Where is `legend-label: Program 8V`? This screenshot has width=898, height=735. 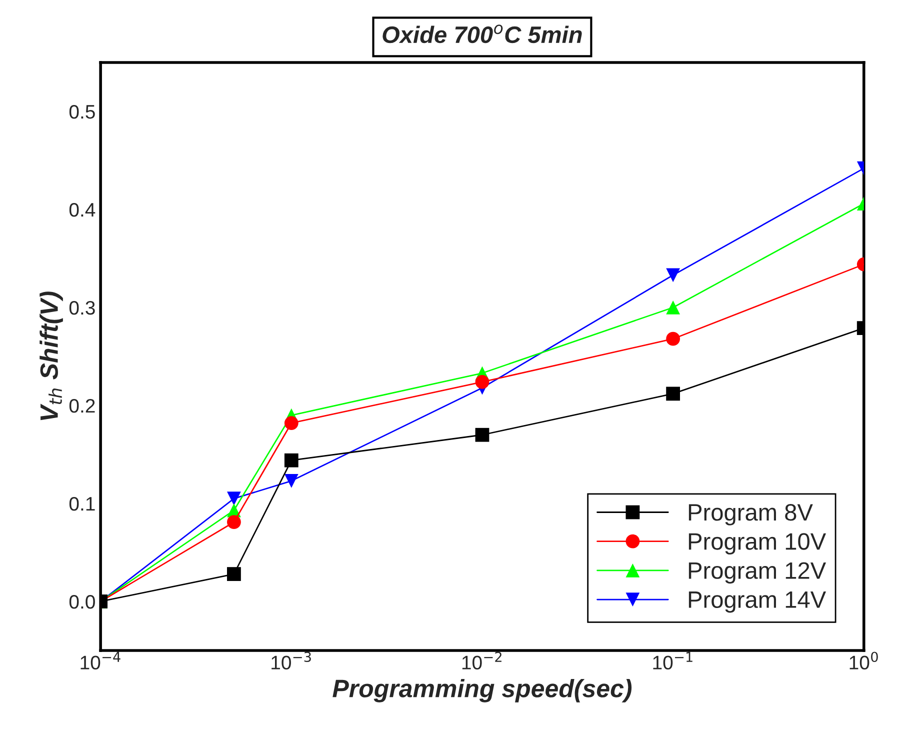 legend-label: Program 8V is located at coordinates (750, 515).